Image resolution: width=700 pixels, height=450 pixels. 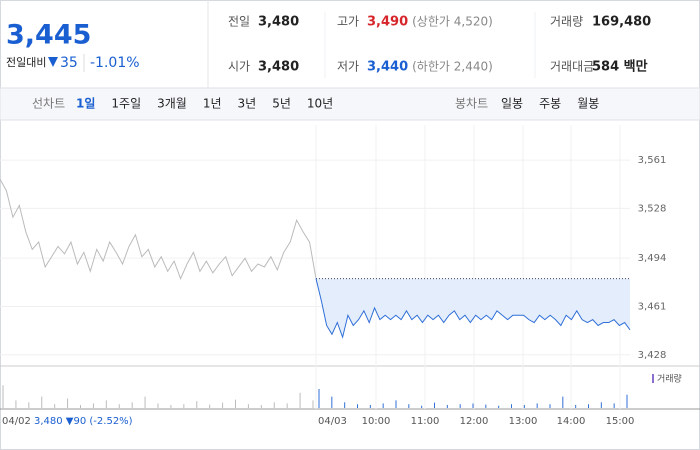 What do you see at coordinates (48, 35) in the screenshot?
I see `price: 3,445` at bounding box center [48, 35].